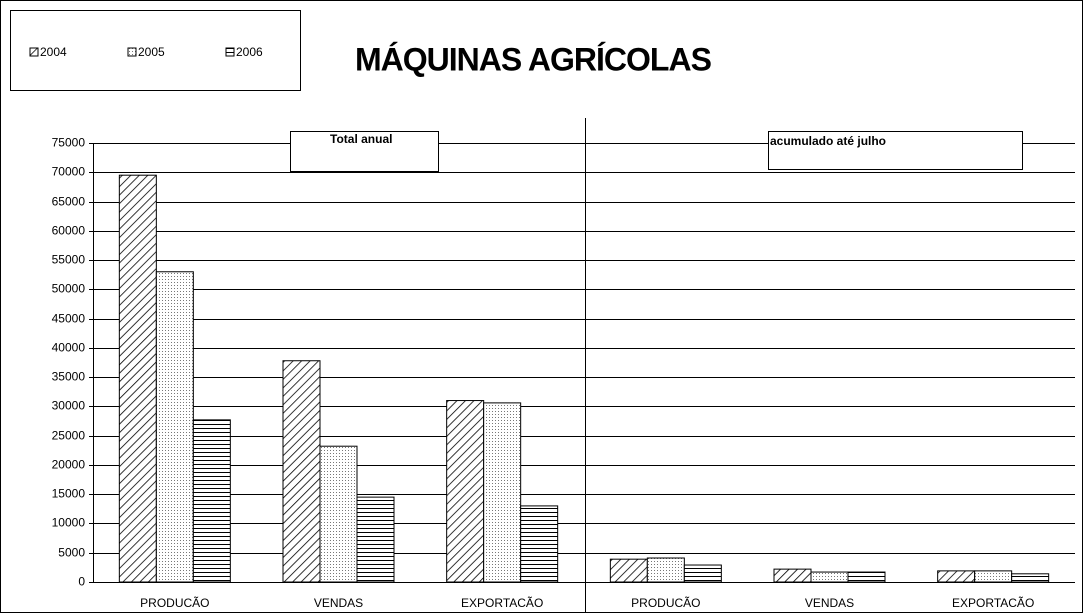 The width and height of the screenshot is (1083, 613). Describe the element at coordinates (69, 377) in the screenshot. I see `y-tick-label: 35000` at that location.